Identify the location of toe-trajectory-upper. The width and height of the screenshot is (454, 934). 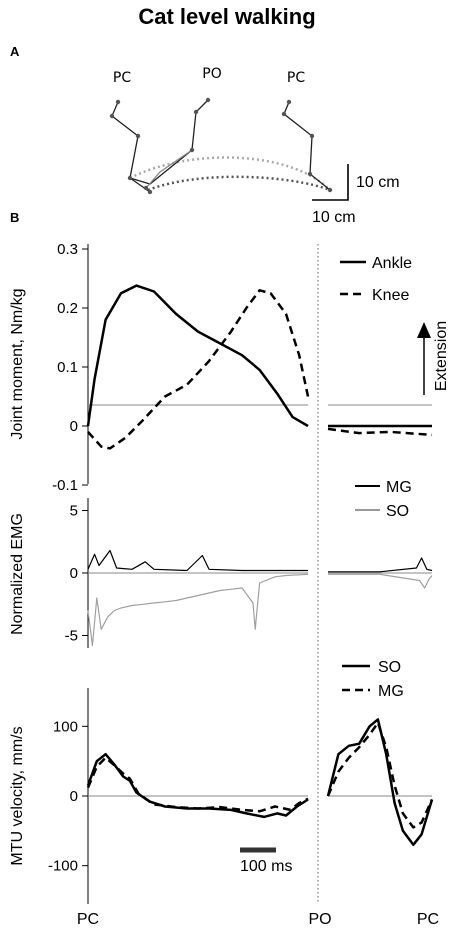
(230, 173).